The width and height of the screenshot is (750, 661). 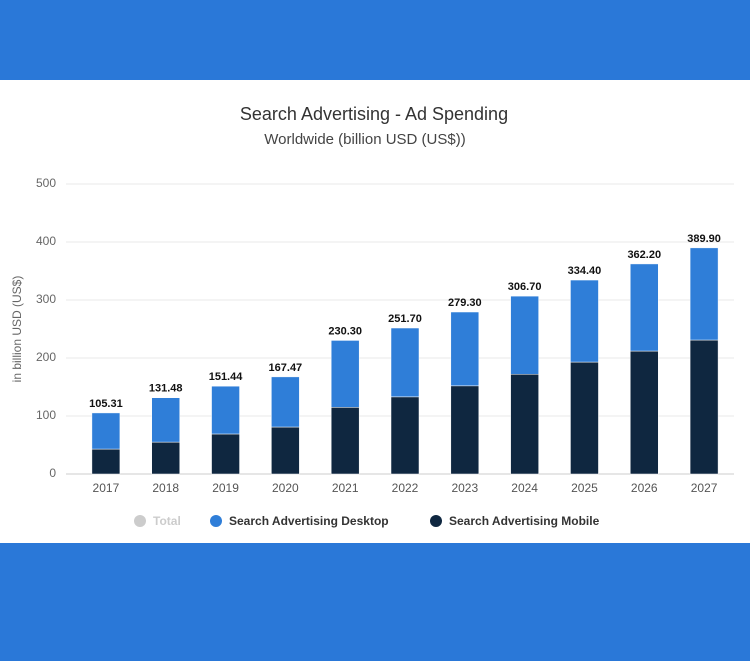 What do you see at coordinates (524, 521) in the screenshot?
I see `legend-label: Search Advertising Mobile` at bounding box center [524, 521].